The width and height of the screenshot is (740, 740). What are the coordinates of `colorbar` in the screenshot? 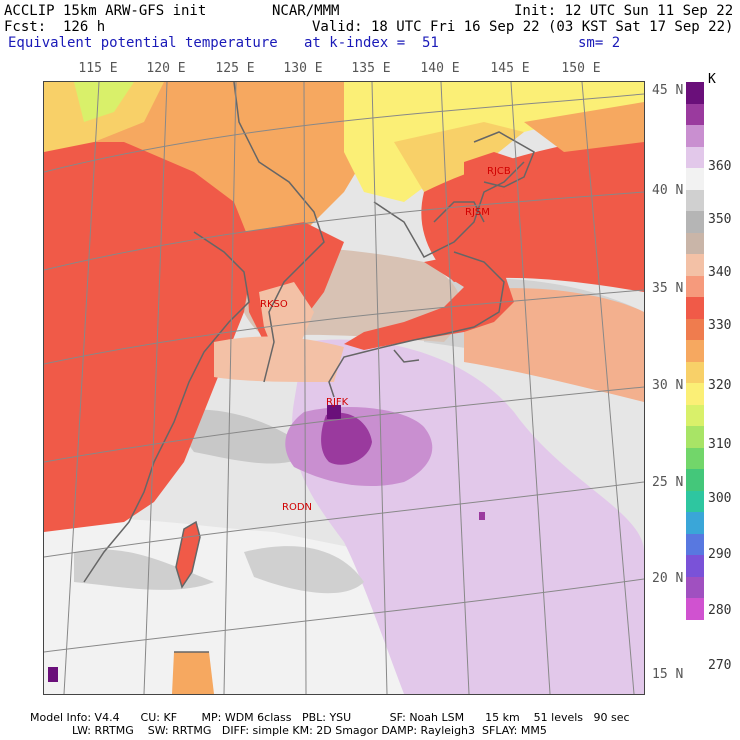 It's located at (695, 351).